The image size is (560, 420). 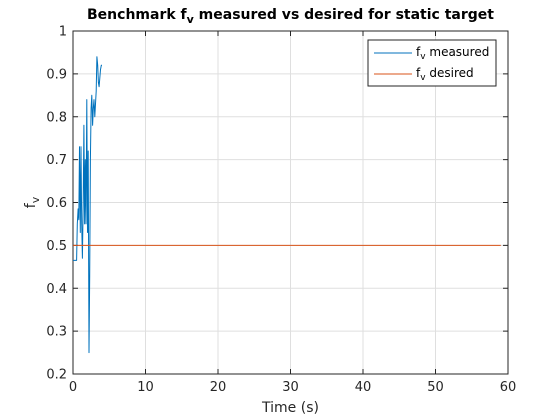 What do you see at coordinates (31, 205) in the screenshot?
I see `y-axis-label-main: f` at bounding box center [31, 205].